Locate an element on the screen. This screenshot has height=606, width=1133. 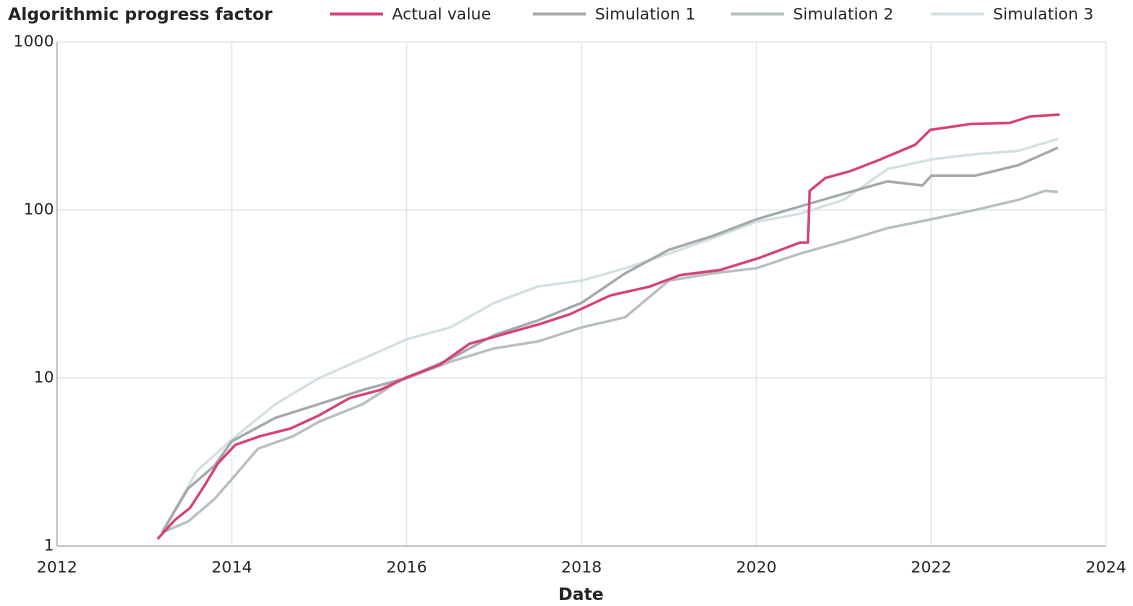
legend-label: Actual value is located at coordinates (441, 14).